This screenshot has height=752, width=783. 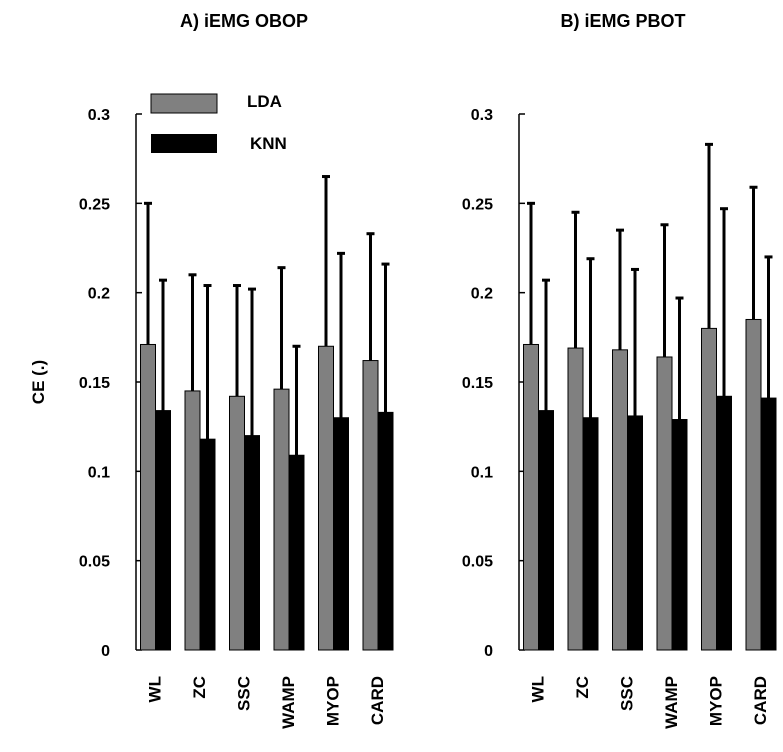 What do you see at coordinates (184, 143) in the screenshot?
I see `legend-swatch-knn` at bounding box center [184, 143].